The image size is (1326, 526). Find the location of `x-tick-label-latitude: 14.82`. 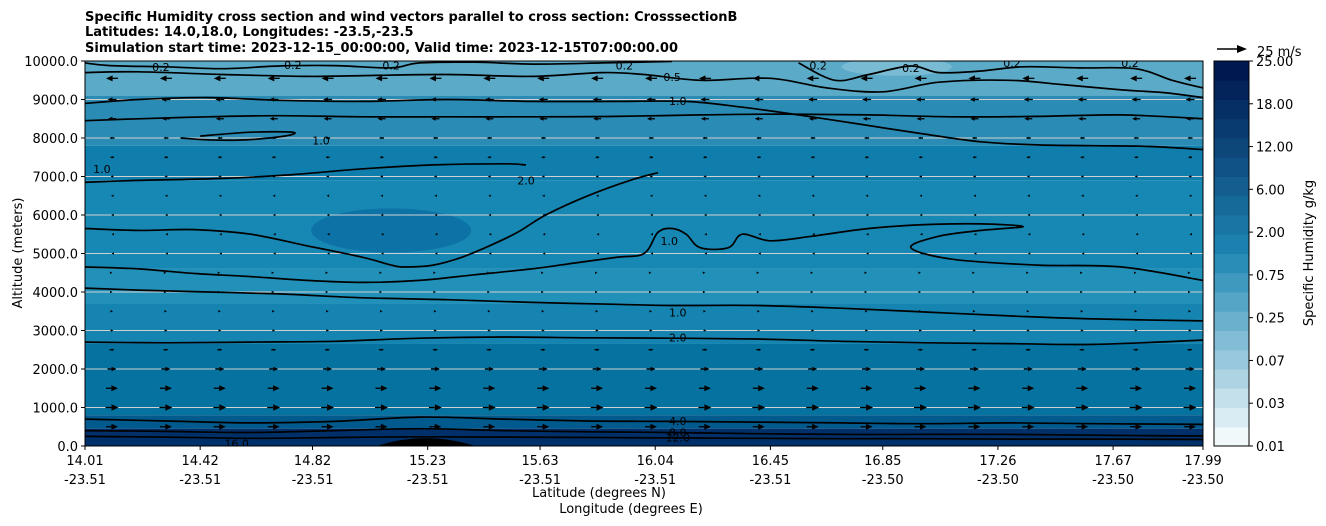

x-tick-label-latitude: 14.82 is located at coordinates (312, 461).